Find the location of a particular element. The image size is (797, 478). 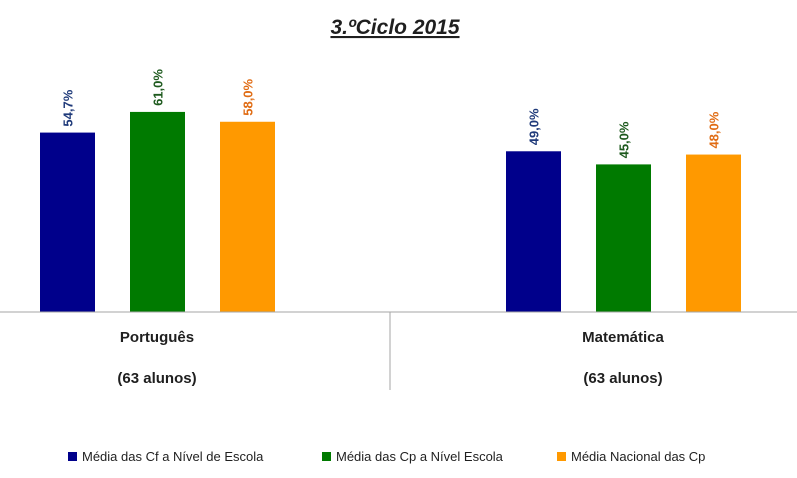

legend-label-cp-escola: Média das Cp a Nível Escola is located at coordinates (420, 456).